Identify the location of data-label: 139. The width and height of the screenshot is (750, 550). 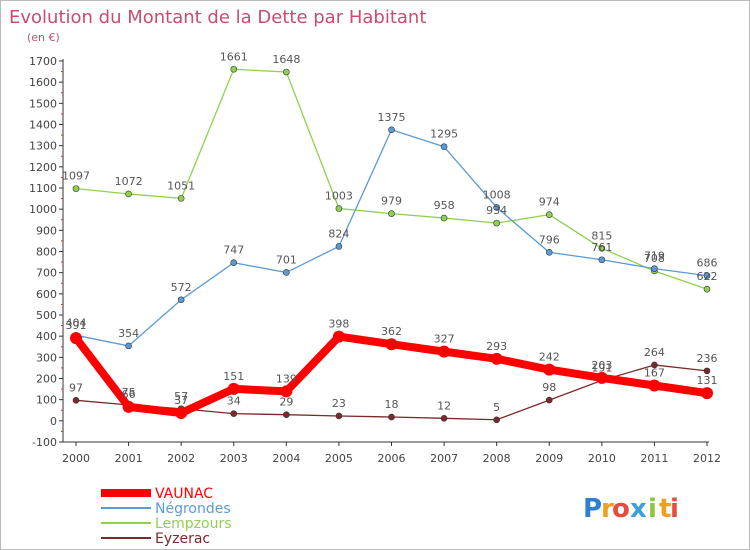
(286, 378).